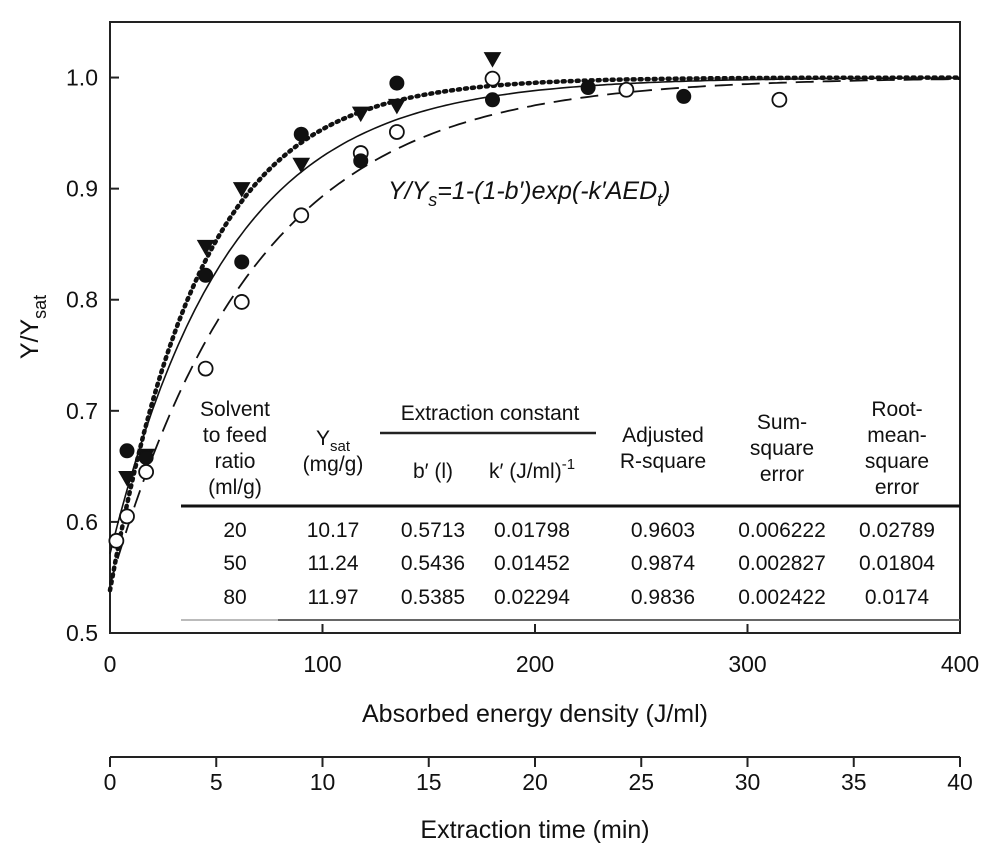  I want to click on table-cell: 0.02789, so click(897, 530).